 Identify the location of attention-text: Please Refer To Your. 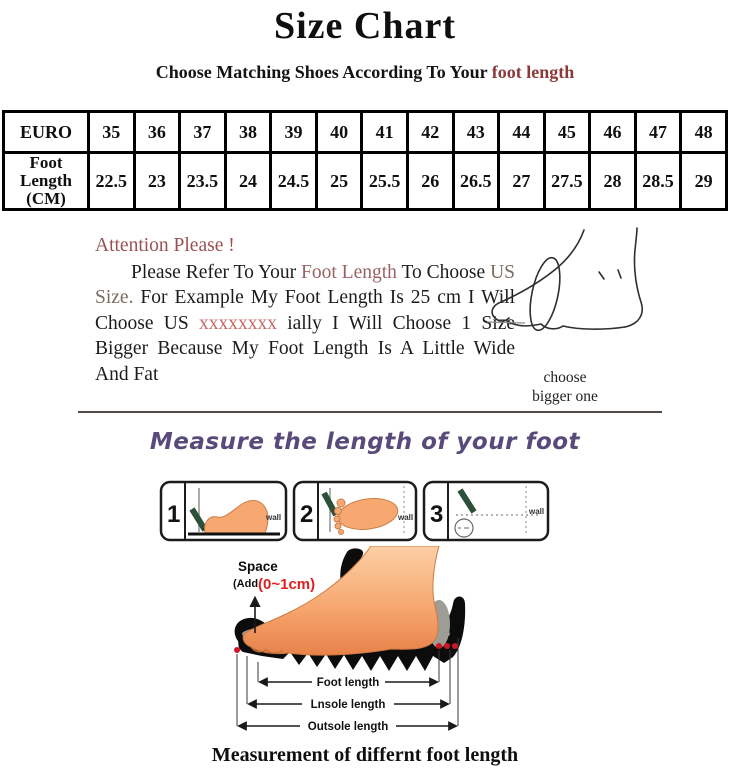
(214, 272).